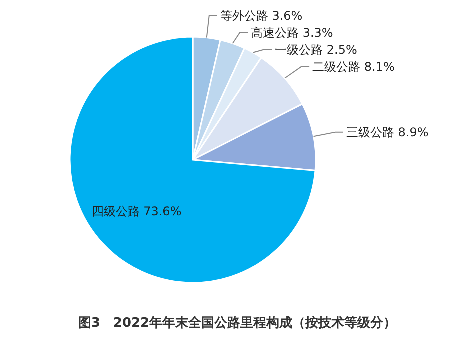  What do you see at coordinates (292, 33) in the screenshot?
I see `slice-label: 高速公路 3.3%` at bounding box center [292, 33].